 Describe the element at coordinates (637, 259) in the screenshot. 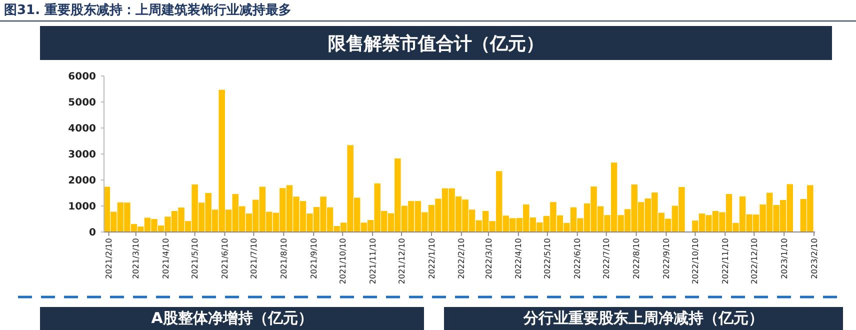

I see `x-tick-label: 2022/8/10` at that location.